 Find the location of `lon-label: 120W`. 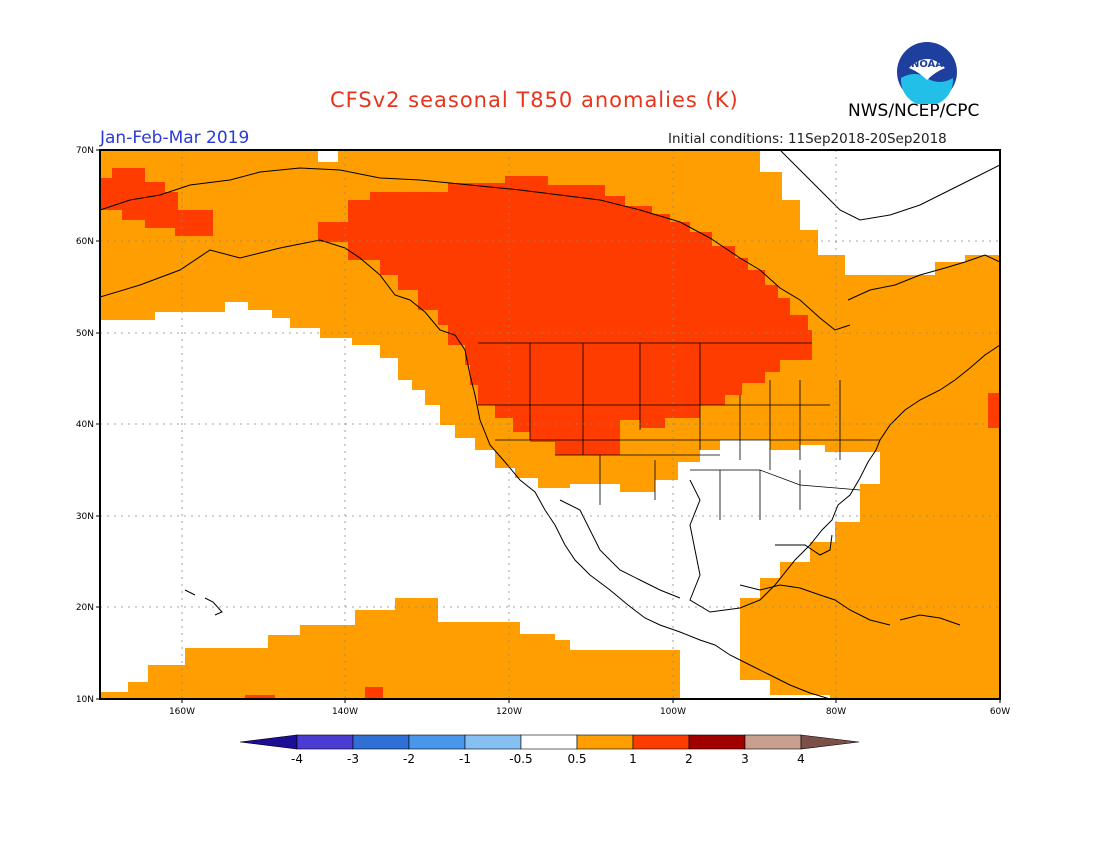

lon-label: 120W is located at coordinates (509, 712).